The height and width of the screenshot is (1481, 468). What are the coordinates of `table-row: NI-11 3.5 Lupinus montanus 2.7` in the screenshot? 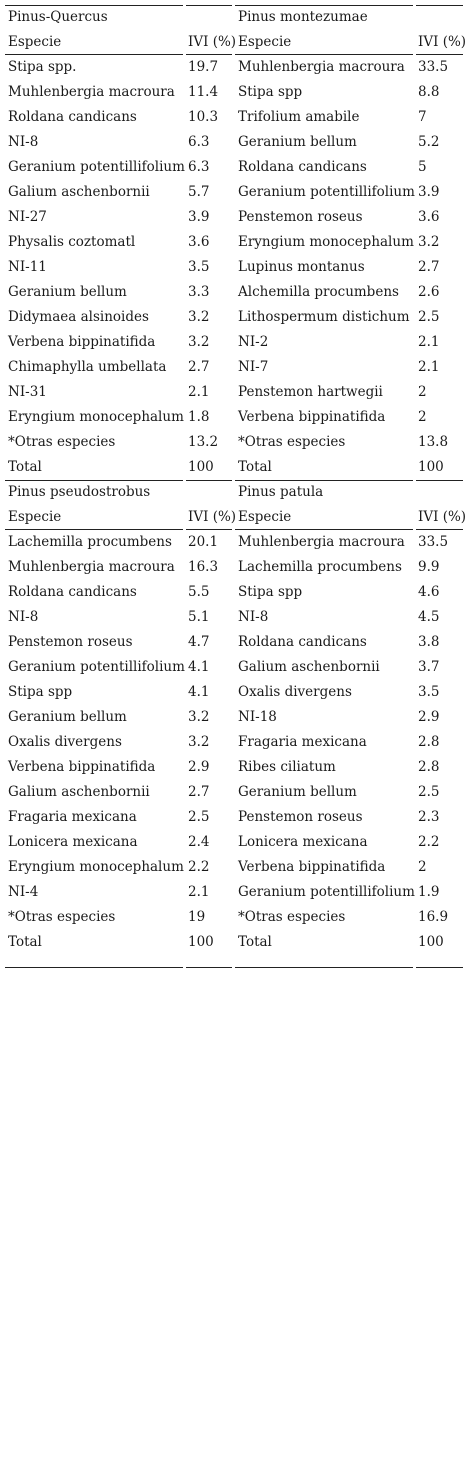 It's located at (234, 267).